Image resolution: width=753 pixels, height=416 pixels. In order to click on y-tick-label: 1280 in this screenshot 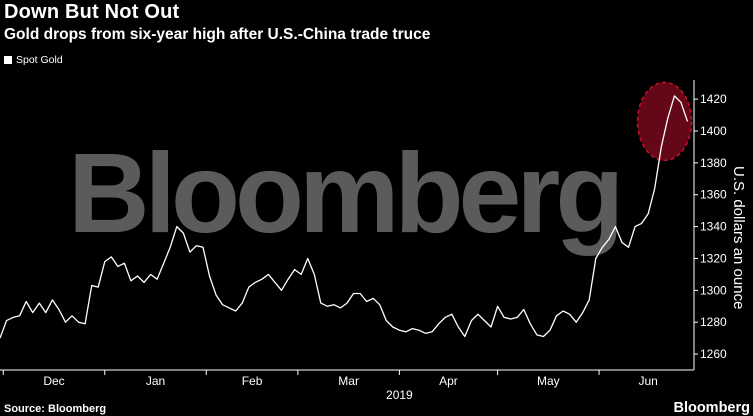, I will do `click(713, 322)`.